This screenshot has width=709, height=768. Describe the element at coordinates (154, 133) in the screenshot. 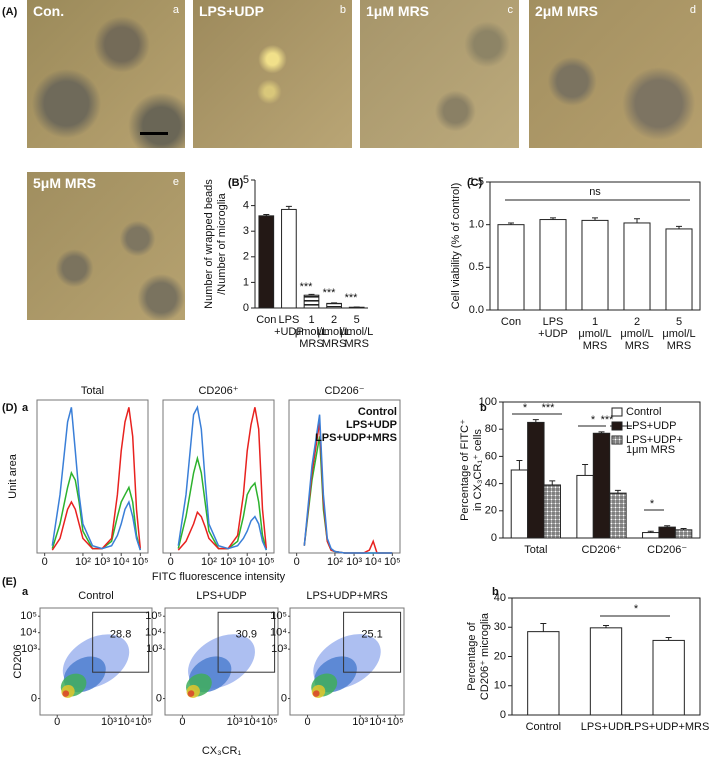

I see `scale-bar` at that location.